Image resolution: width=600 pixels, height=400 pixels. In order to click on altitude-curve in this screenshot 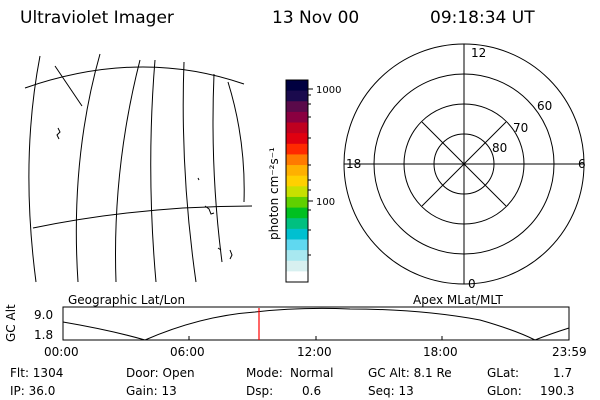, I will do `click(316, 324)`.